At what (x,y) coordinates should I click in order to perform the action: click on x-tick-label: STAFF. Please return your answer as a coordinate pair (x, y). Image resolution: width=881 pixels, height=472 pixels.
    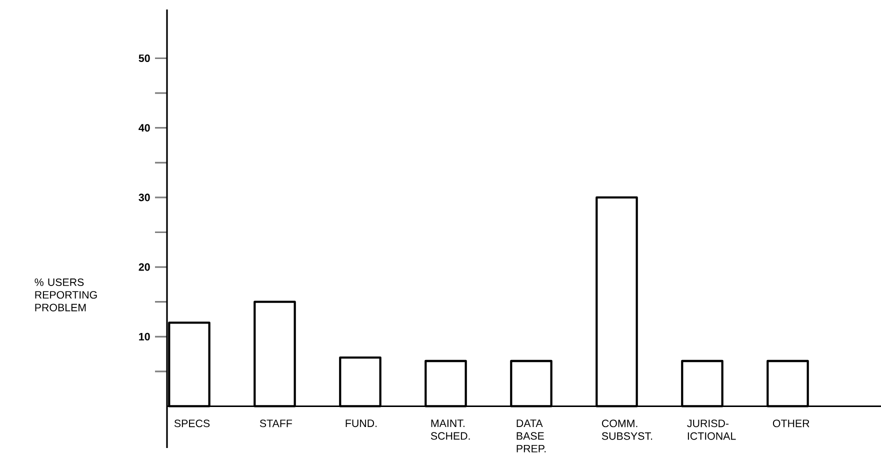
    Looking at the image, I should click on (276, 424).